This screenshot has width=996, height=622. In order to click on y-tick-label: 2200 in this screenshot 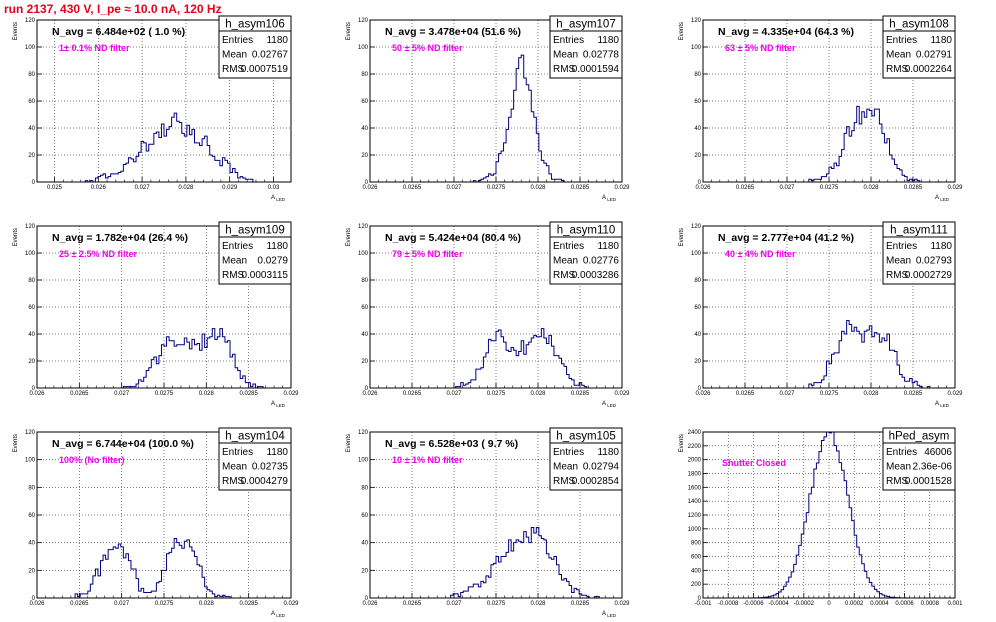, I will do `click(695, 447)`.